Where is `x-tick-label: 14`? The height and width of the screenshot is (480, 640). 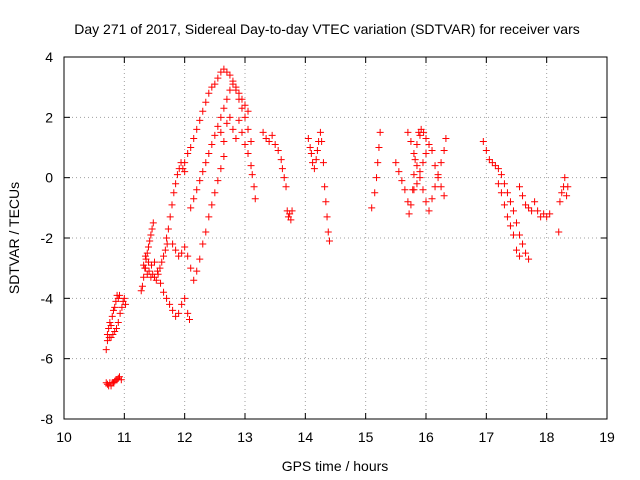 x-tick-label: 14 is located at coordinates (306, 437).